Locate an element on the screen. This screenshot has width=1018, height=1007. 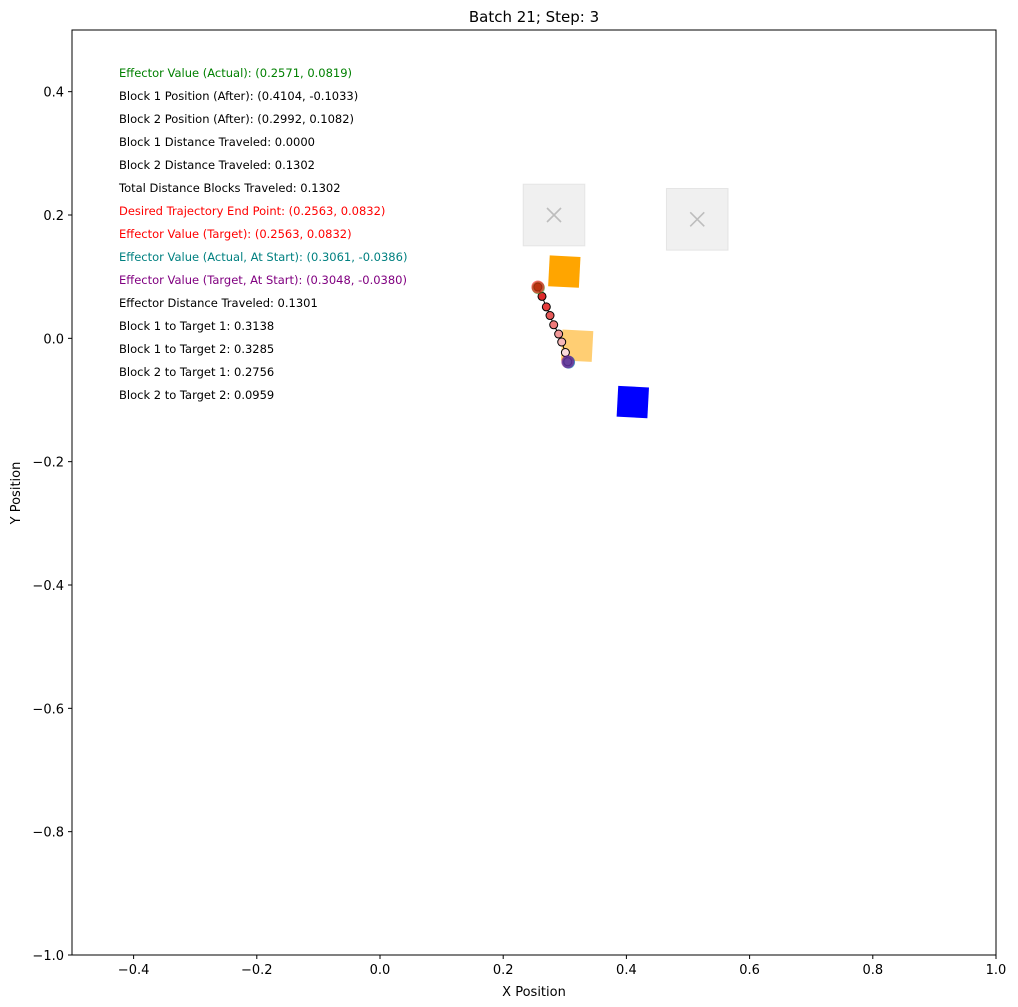
annotation-line: Block 2 to Target 2: 0.0959 is located at coordinates (196, 395).